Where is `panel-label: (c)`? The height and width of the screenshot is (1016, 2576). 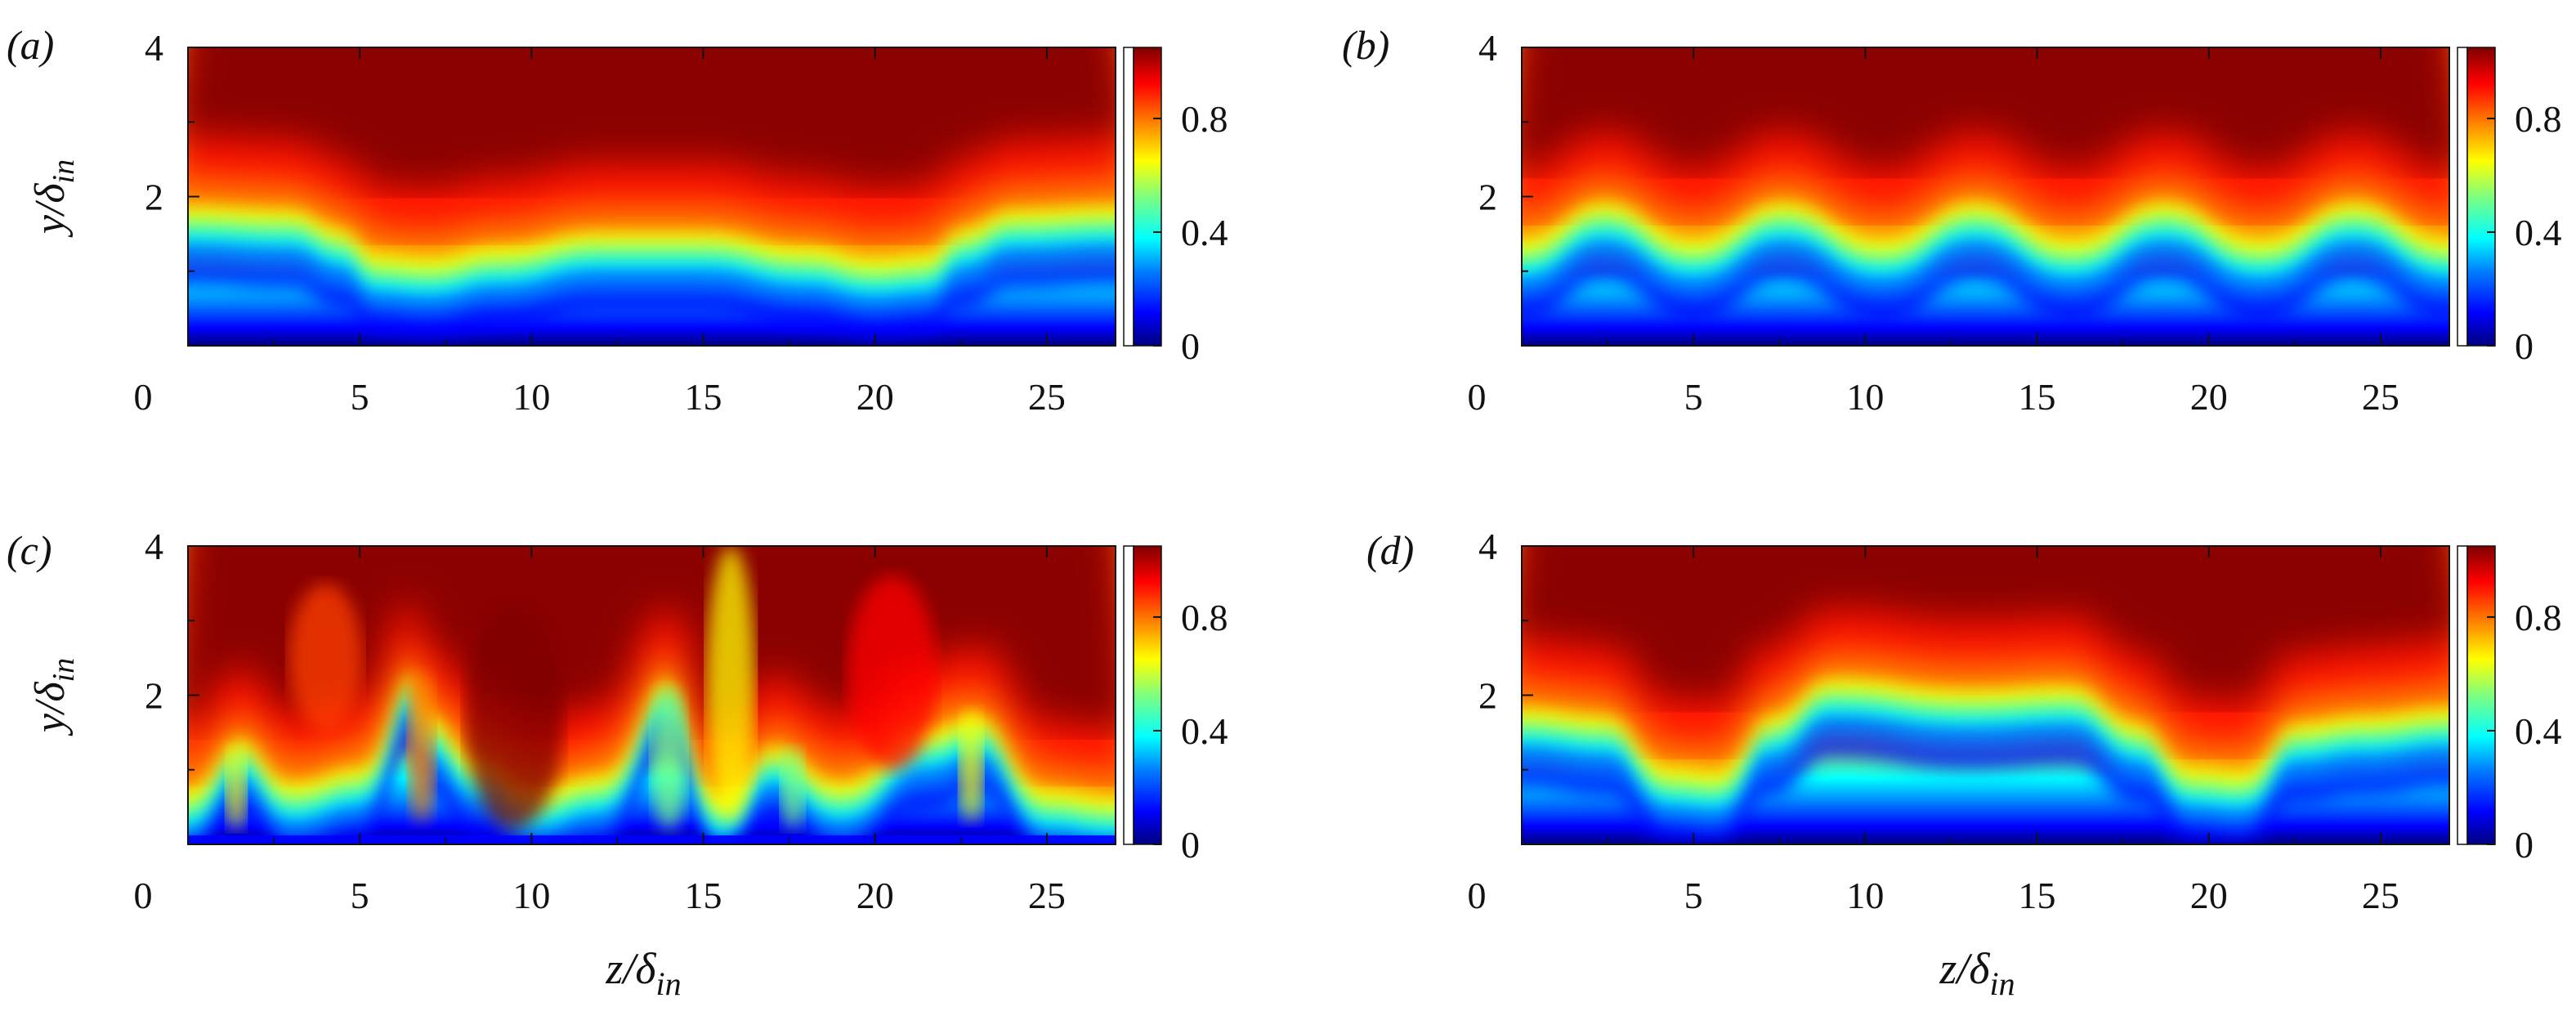
panel-label: (c) is located at coordinates (29, 550).